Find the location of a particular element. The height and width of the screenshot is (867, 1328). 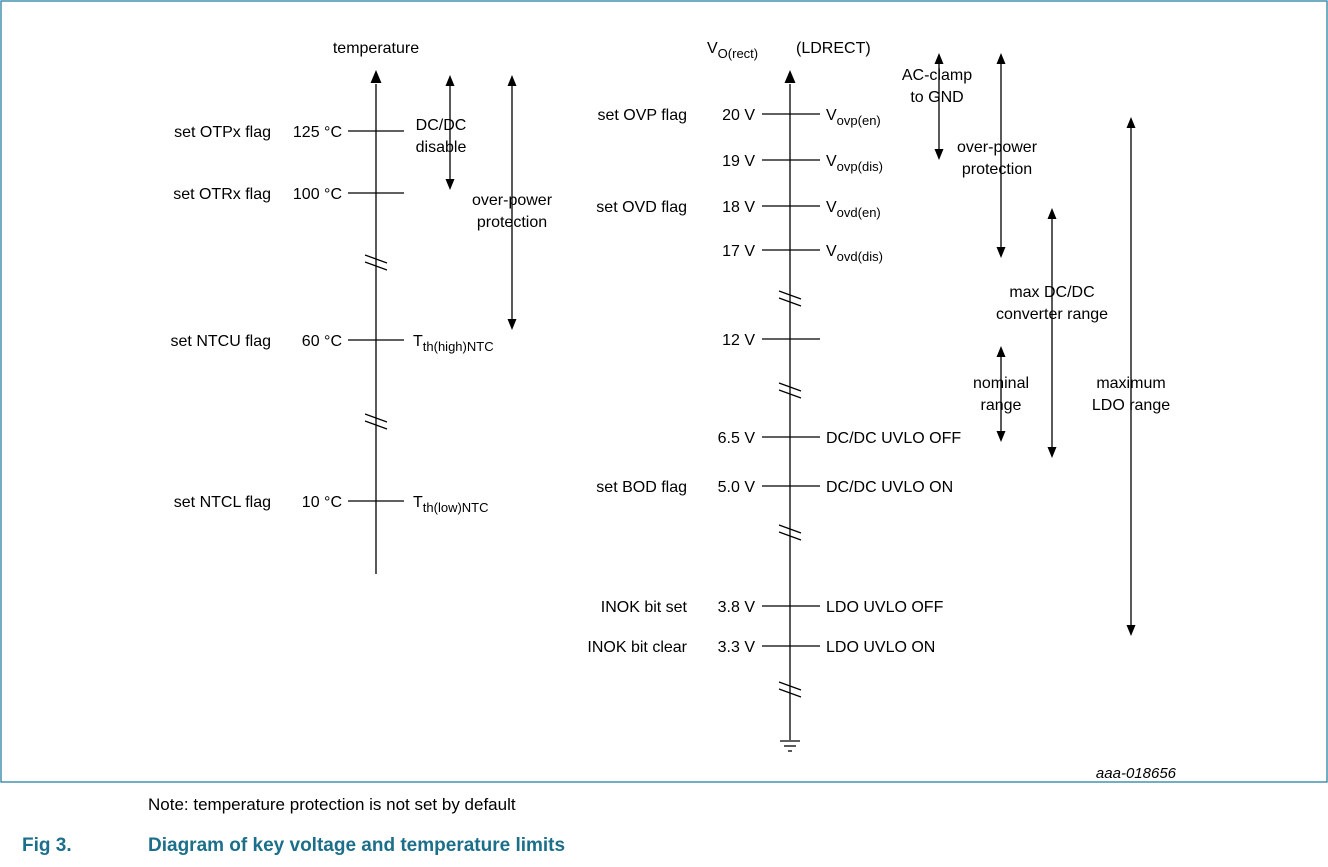

value-label-3v8: 3.8 V is located at coordinates (737, 607).